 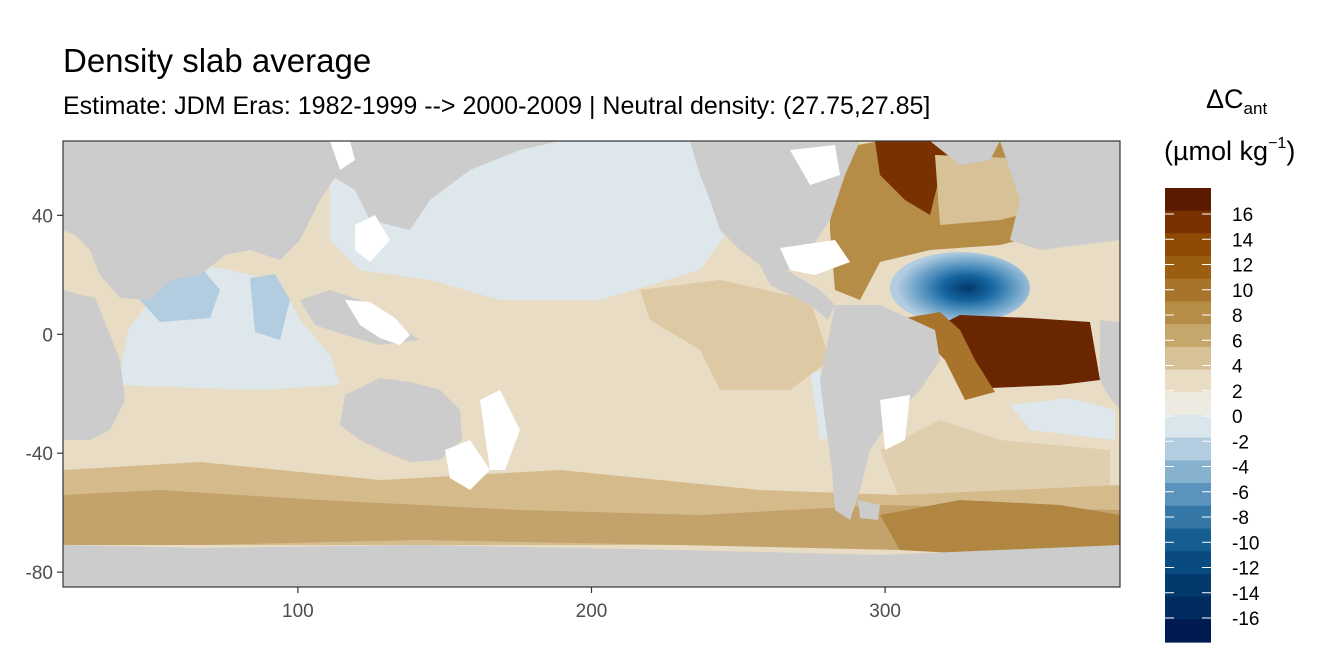 What do you see at coordinates (1062, 419) in the screenshot?
I see `south-atlantic-east-low-region` at bounding box center [1062, 419].